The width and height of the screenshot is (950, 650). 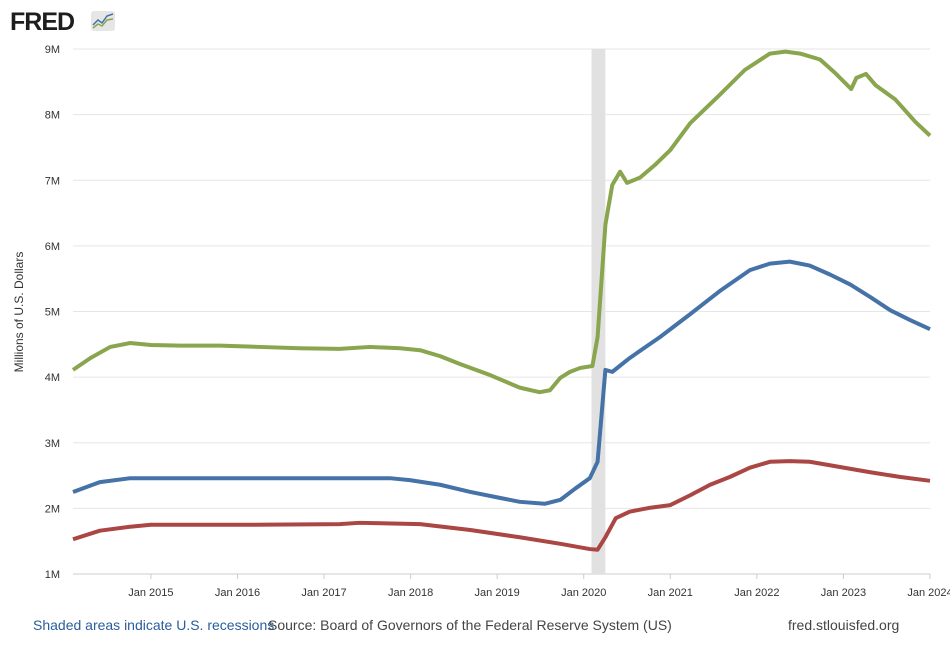 What do you see at coordinates (19, 312) in the screenshot?
I see `y-axis-label: Millions of U.S. Dollars` at bounding box center [19, 312].